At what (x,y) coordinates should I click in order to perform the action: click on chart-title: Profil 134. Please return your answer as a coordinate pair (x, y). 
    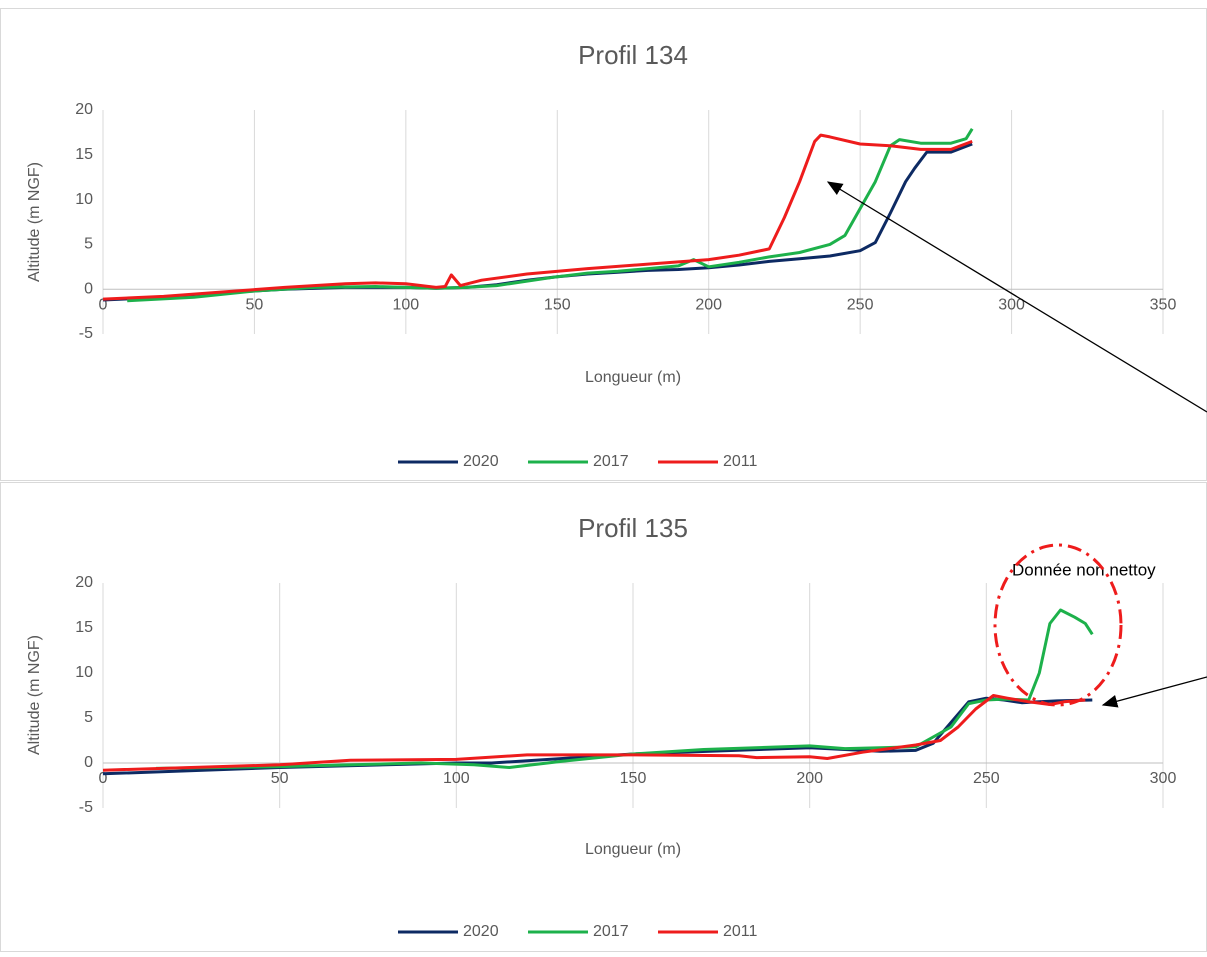
    Looking at the image, I should click on (633, 55).